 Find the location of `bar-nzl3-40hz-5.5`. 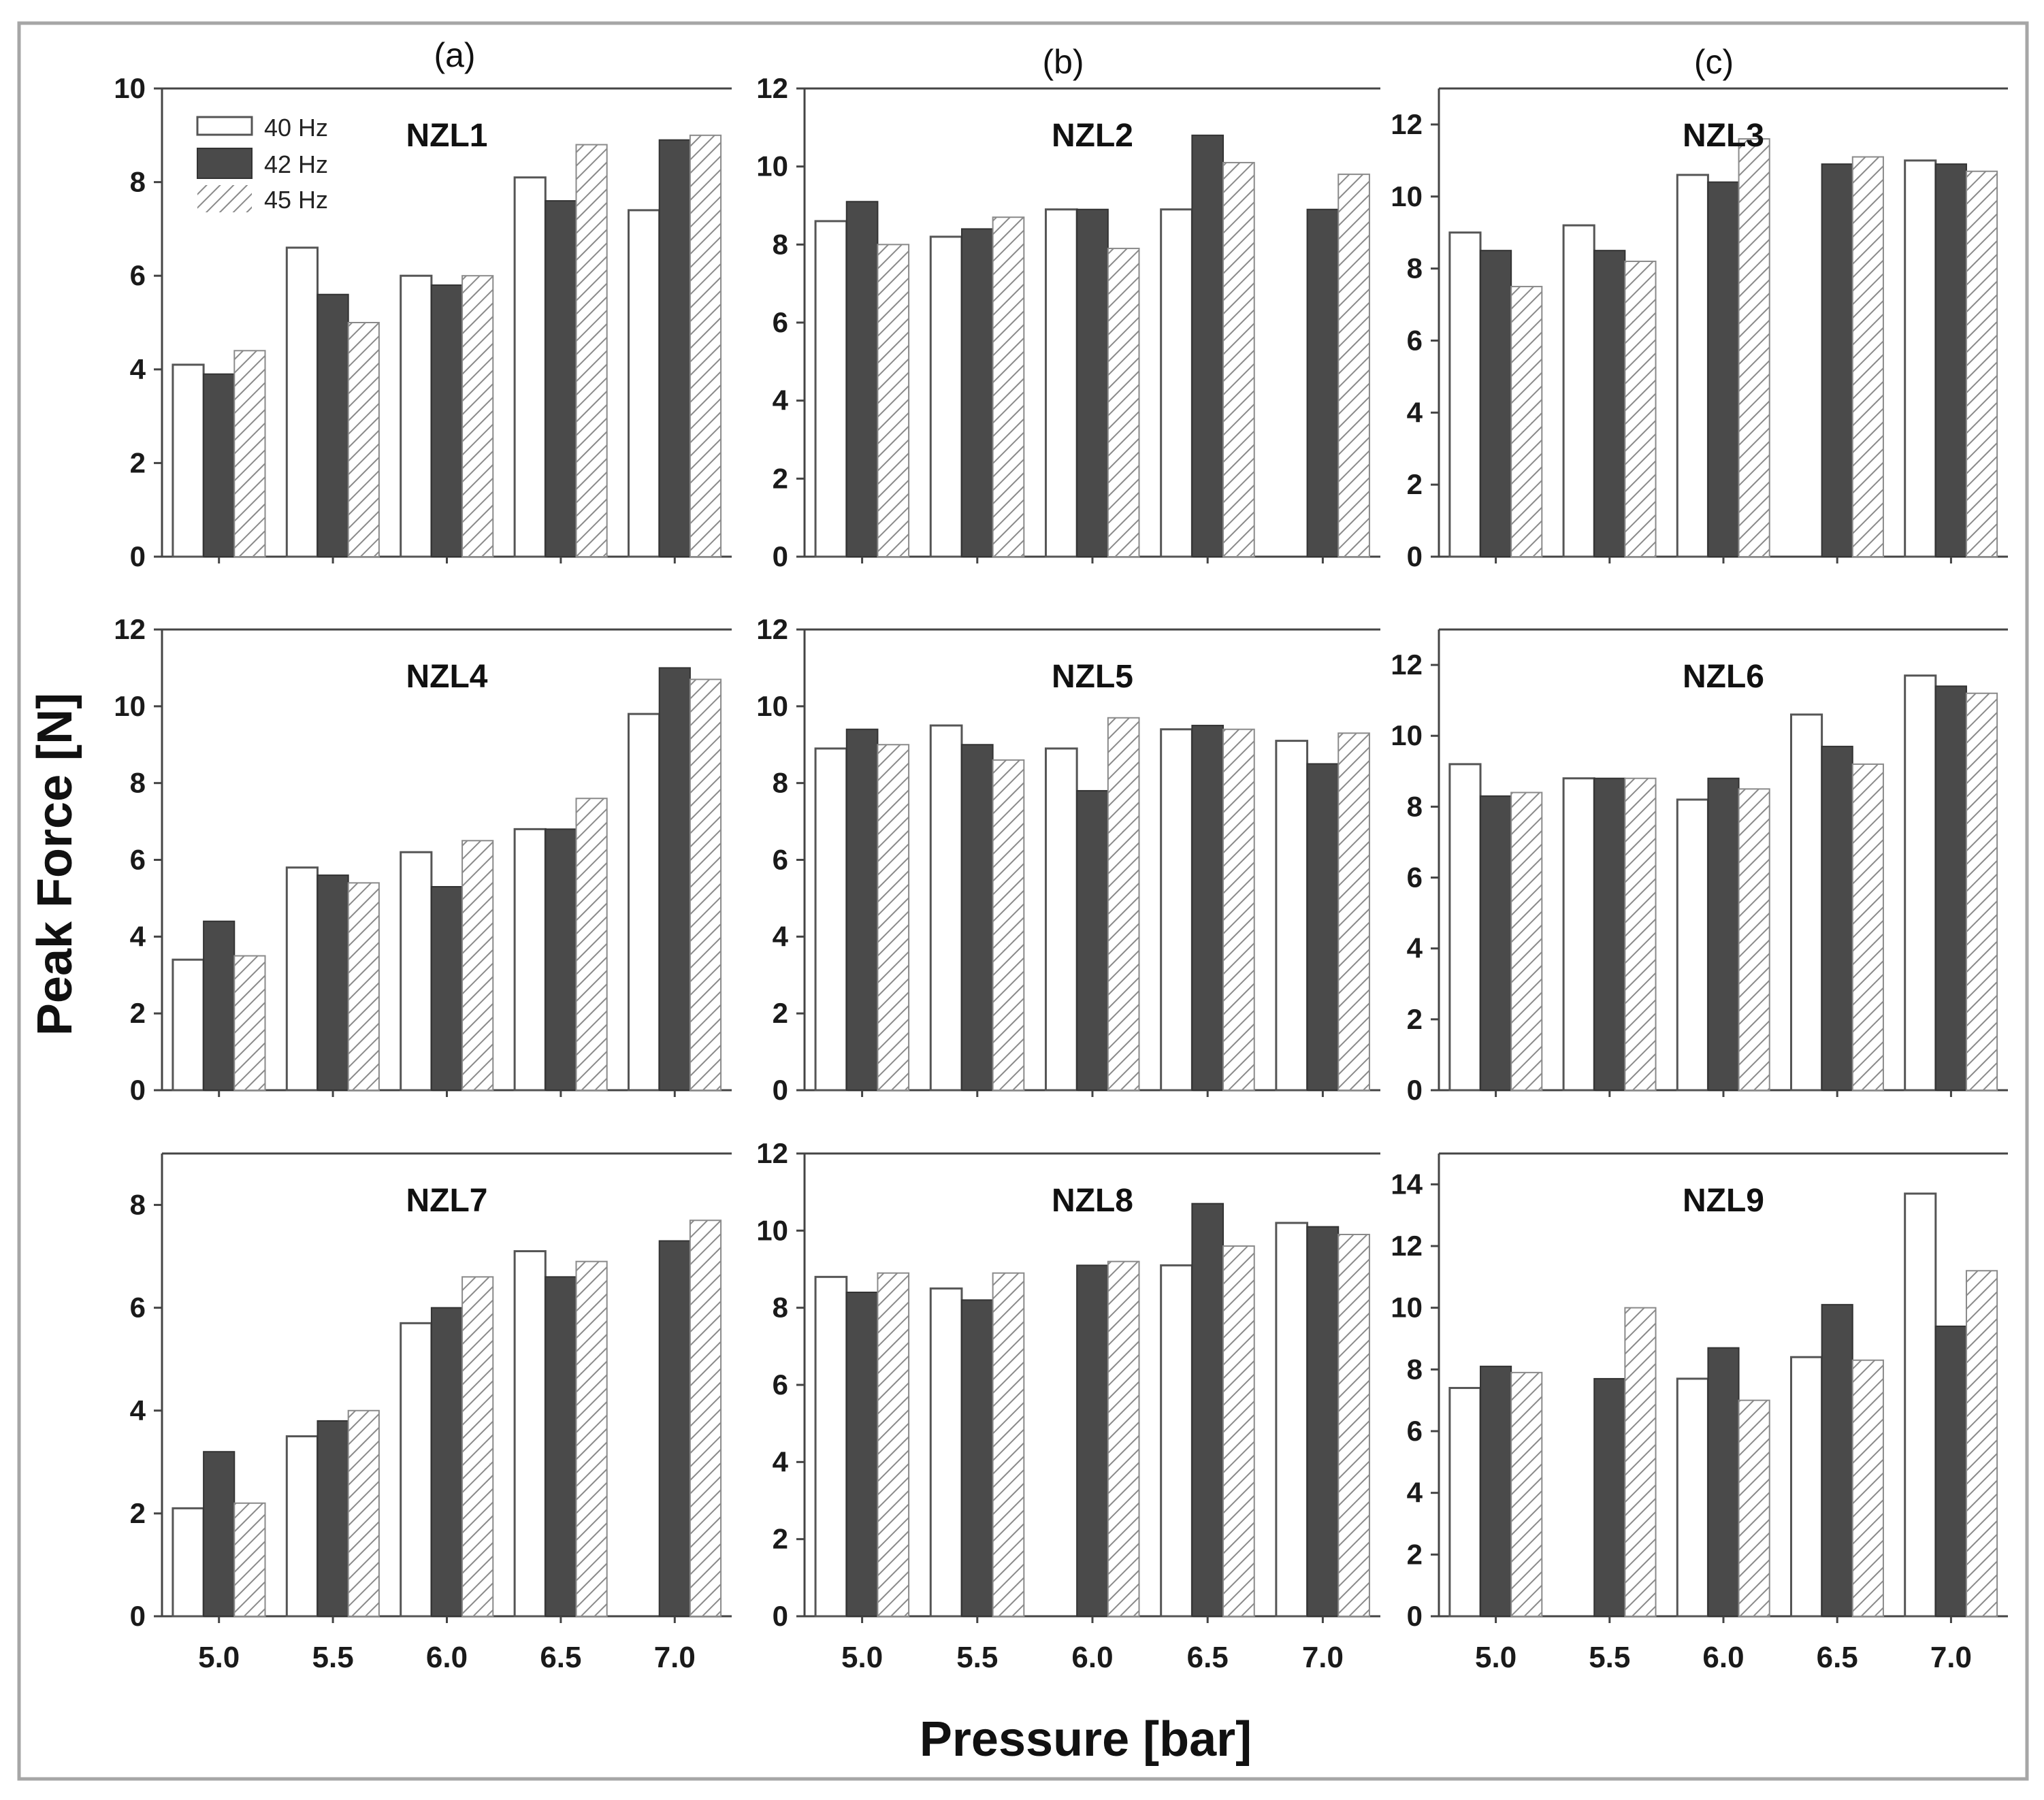

bar-nzl3-40hz-5.5 is located at coordinates (1578, 391).